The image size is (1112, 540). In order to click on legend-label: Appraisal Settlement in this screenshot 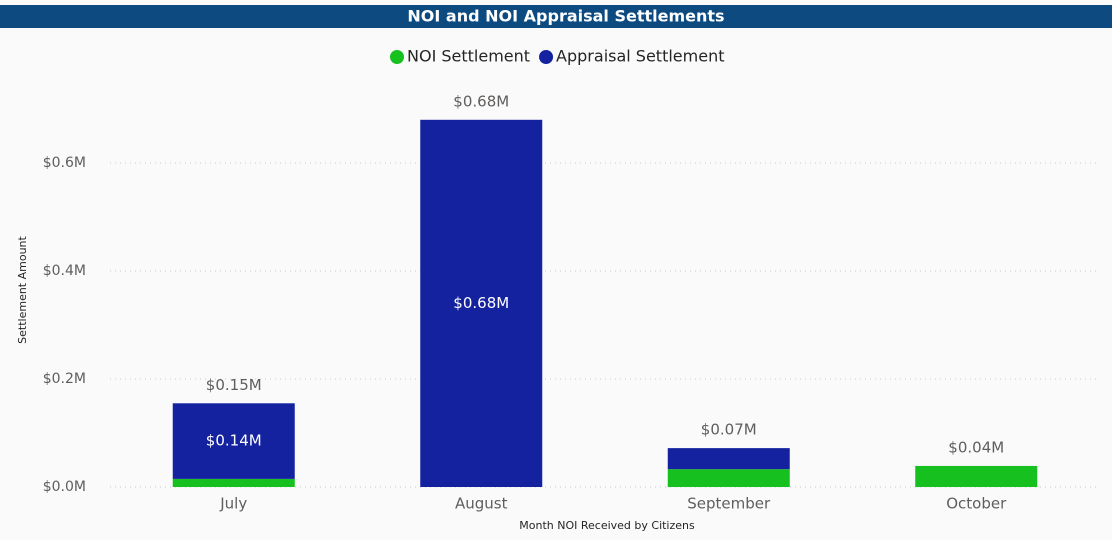, I will do `click(640, 56)`.